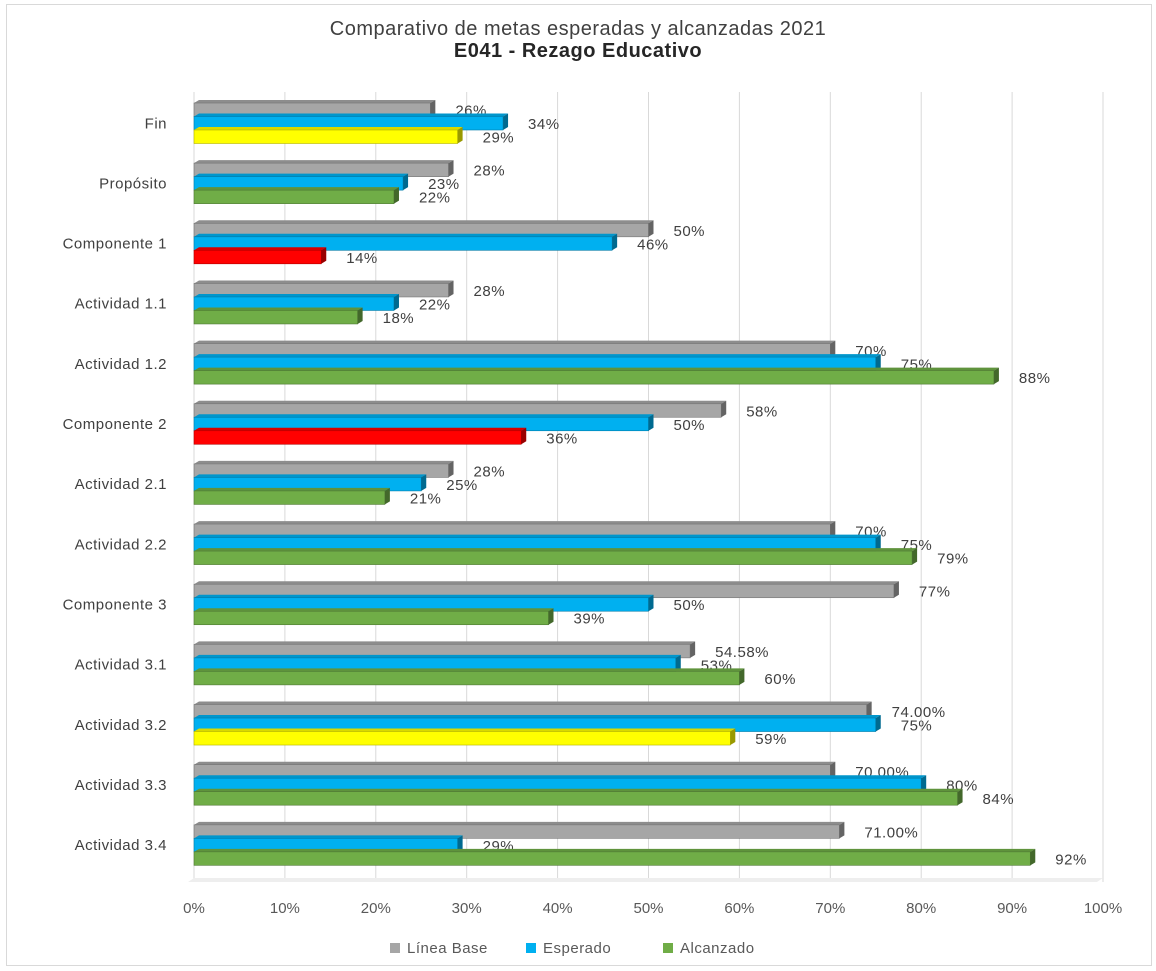 This screenshot has width=1156, height=971. Describe the element at coordinates (921, 908) in the screenshot. I see `x-tick-label: 80%` at that location.